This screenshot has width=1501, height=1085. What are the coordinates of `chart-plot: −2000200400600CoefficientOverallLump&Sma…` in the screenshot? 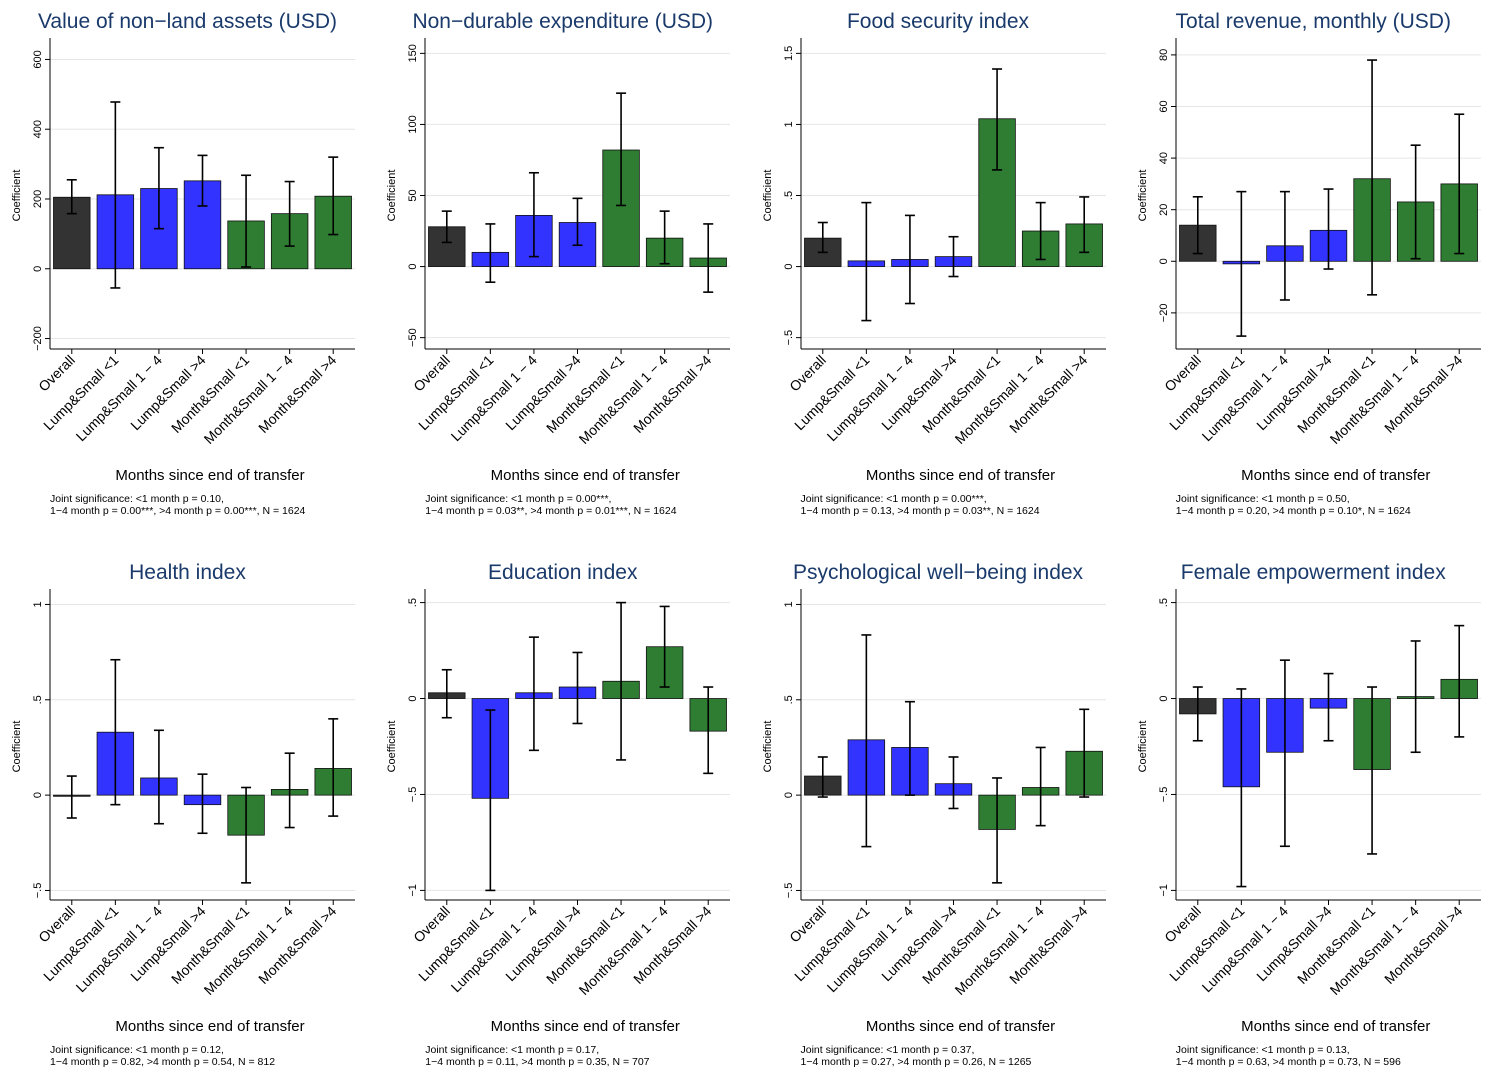 It's located at (183, 242).